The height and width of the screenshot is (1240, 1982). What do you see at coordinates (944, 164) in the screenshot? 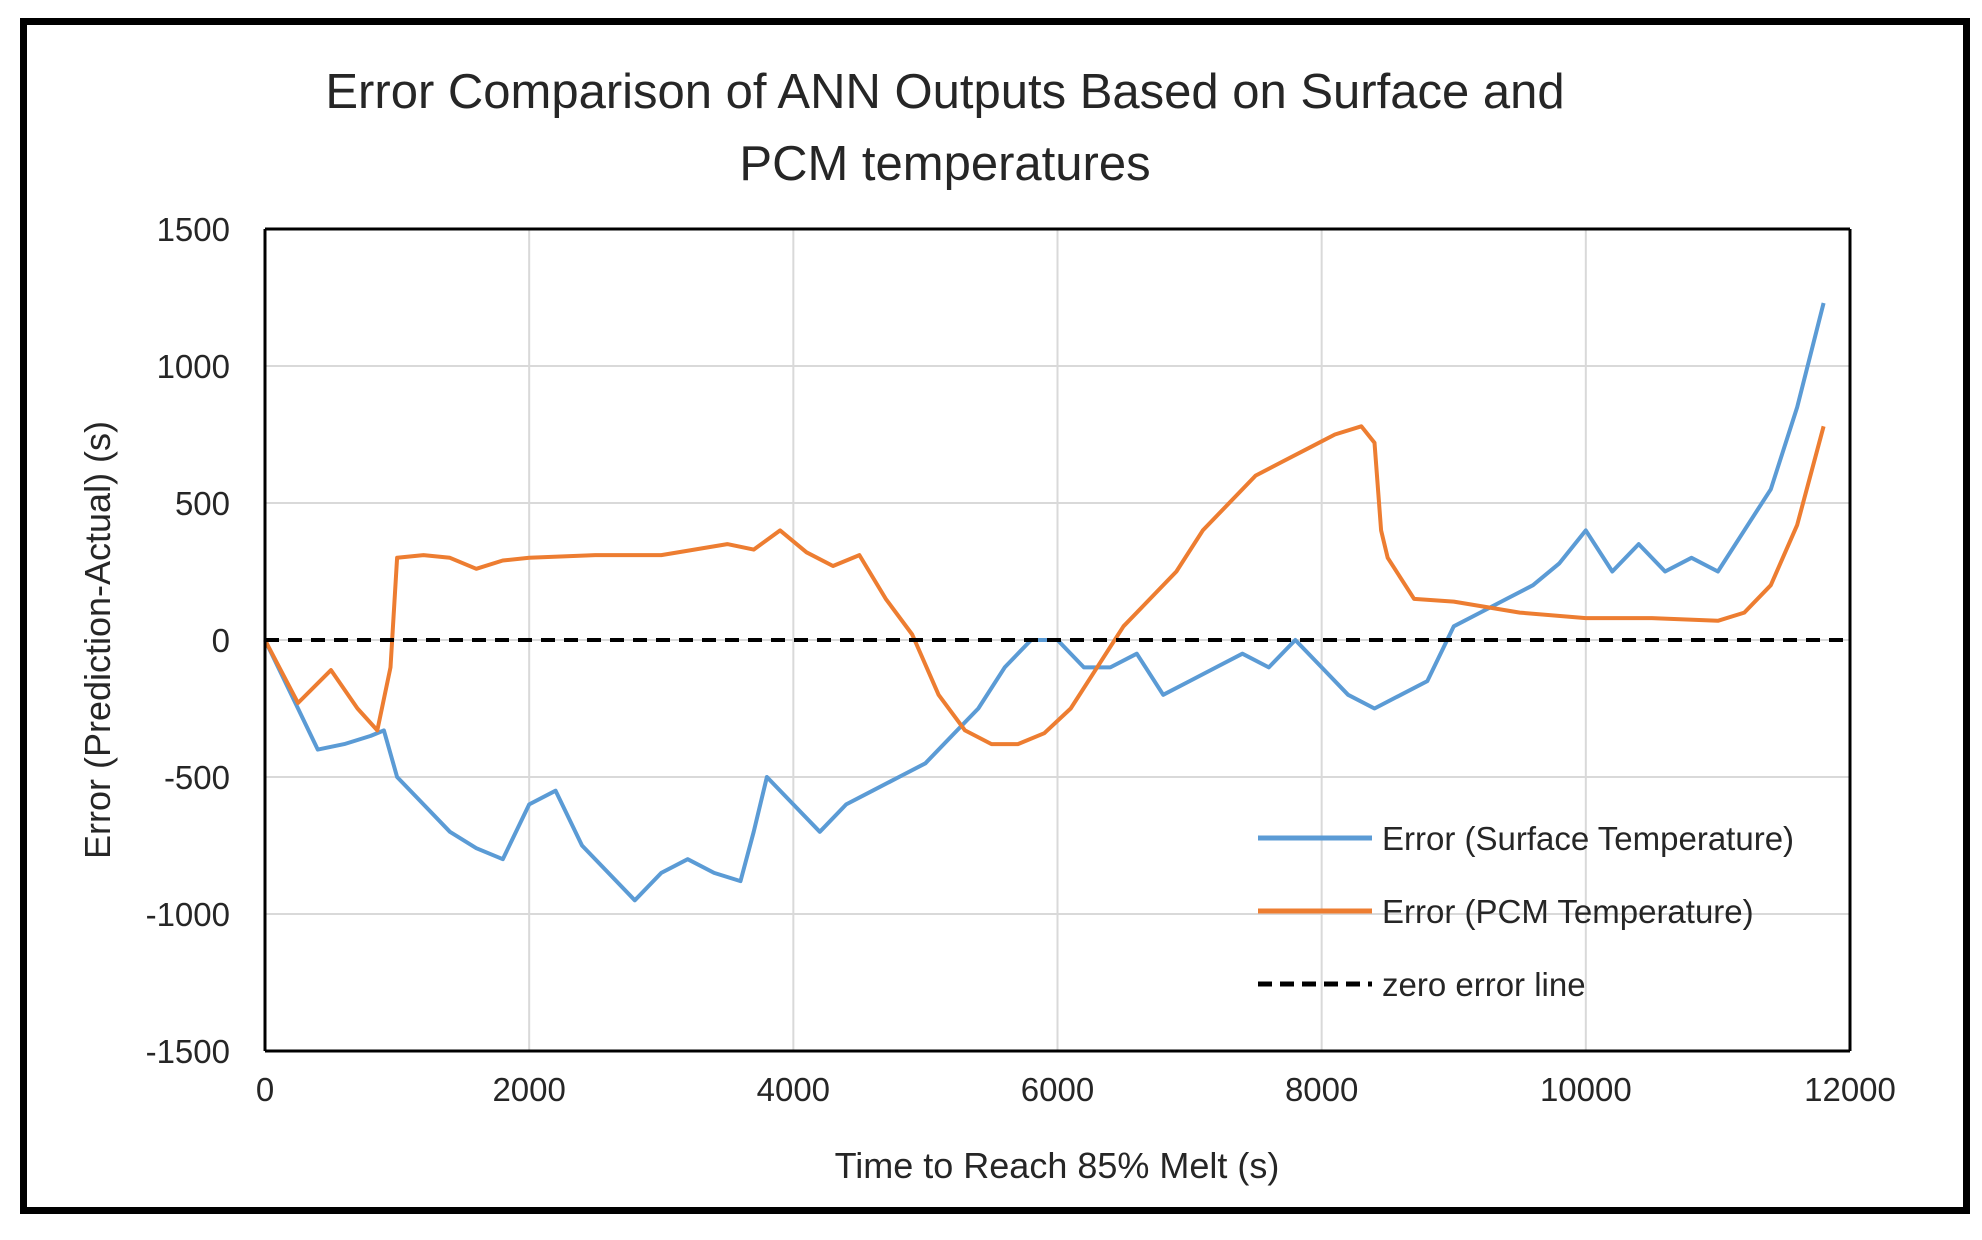
I see `chart-title-line-2: PCM temperatures` at bounding box center [944, 164].